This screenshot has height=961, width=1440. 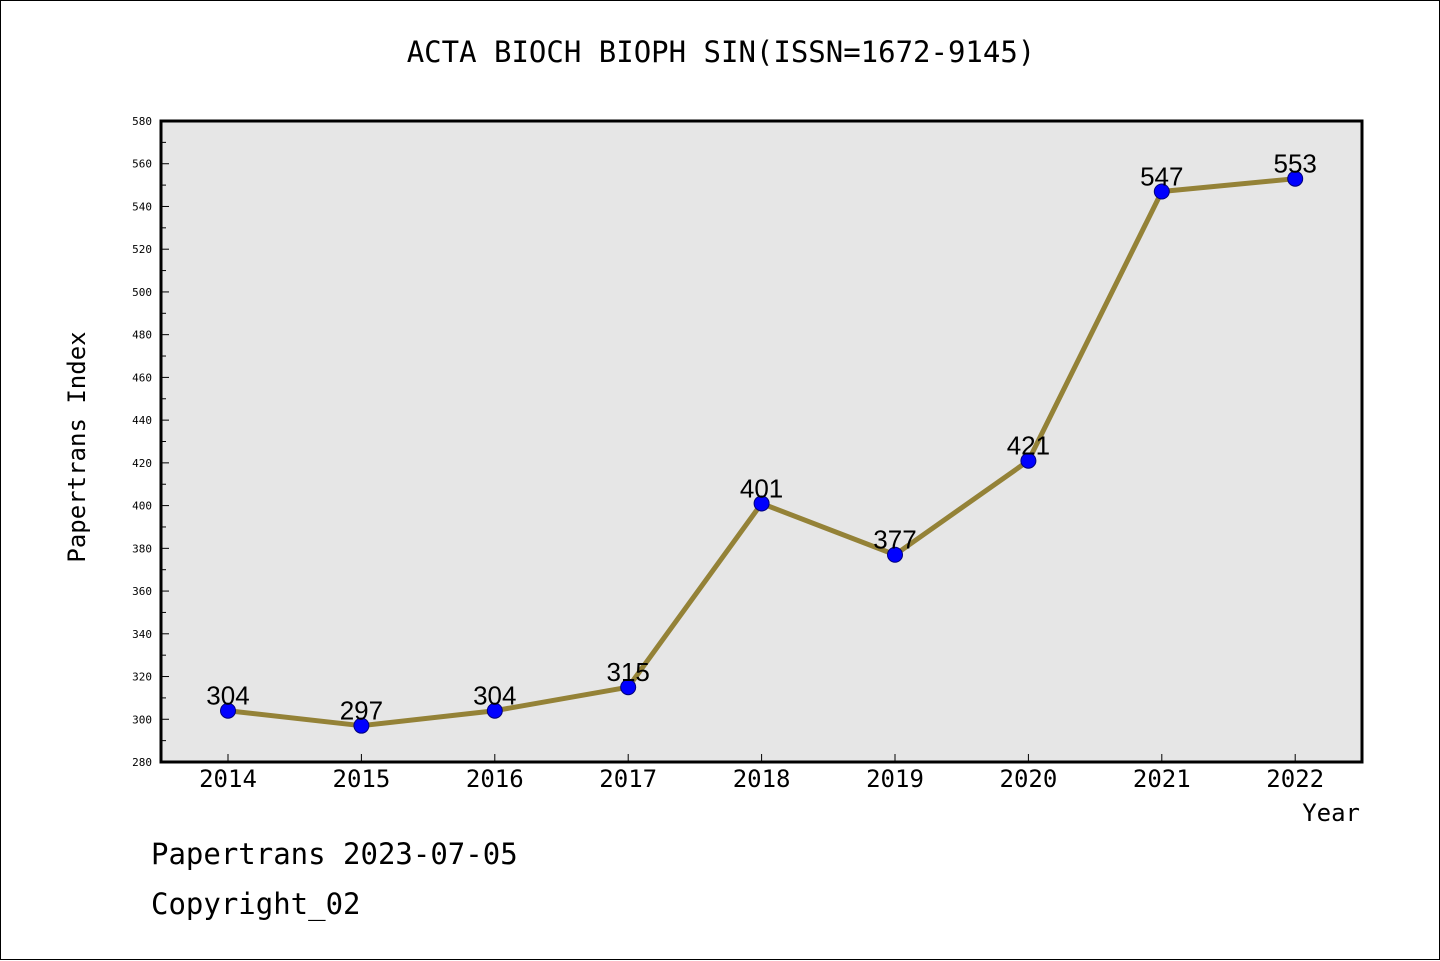 What do you see at coordinates (142, 164) in the screenshot?
I see `y-tick-label: 560` at bounding box center [142, 164].